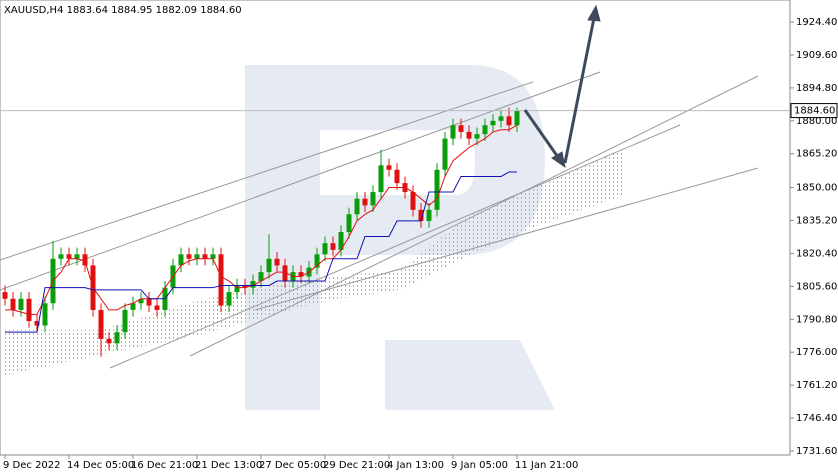  I want to click on y-tick-label: 1805.60, so click(816, 286).